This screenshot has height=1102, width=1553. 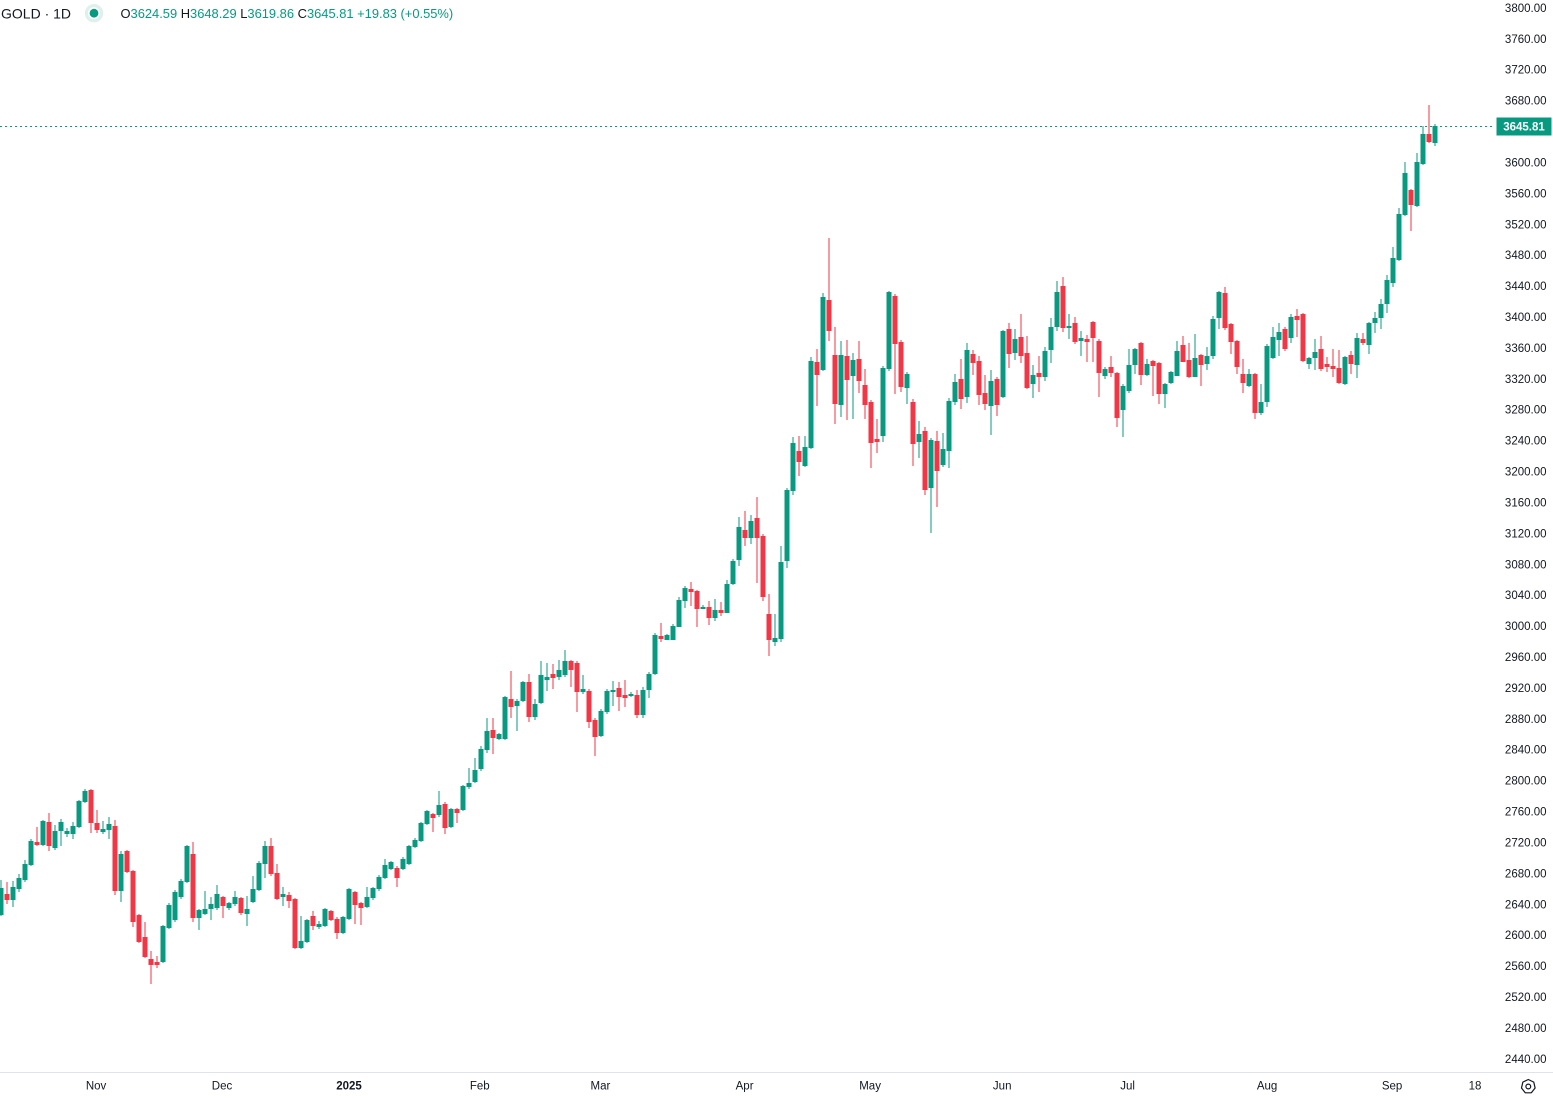 I want to click on svg-text: Jul, so click(x=1127, y=1087).